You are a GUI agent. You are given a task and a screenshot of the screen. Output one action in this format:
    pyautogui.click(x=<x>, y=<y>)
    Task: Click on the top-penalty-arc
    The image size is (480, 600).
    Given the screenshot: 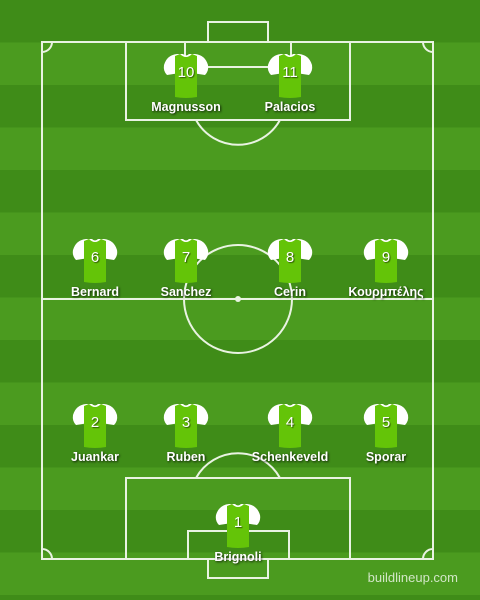 What is the action you would take?
    pyautogui.click(x=238, y=132)
    